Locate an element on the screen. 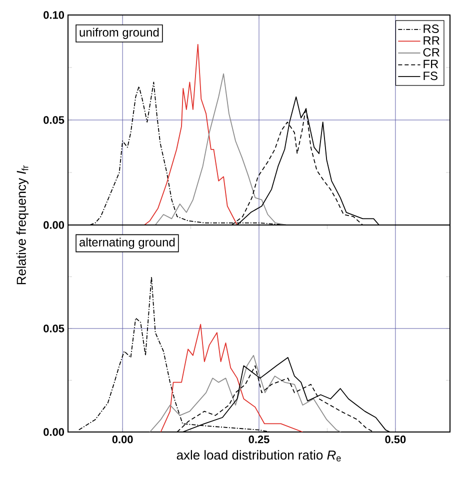 The image size is (454, 483). y-tick-label: 0.10 is located at coordinates (54, 15).